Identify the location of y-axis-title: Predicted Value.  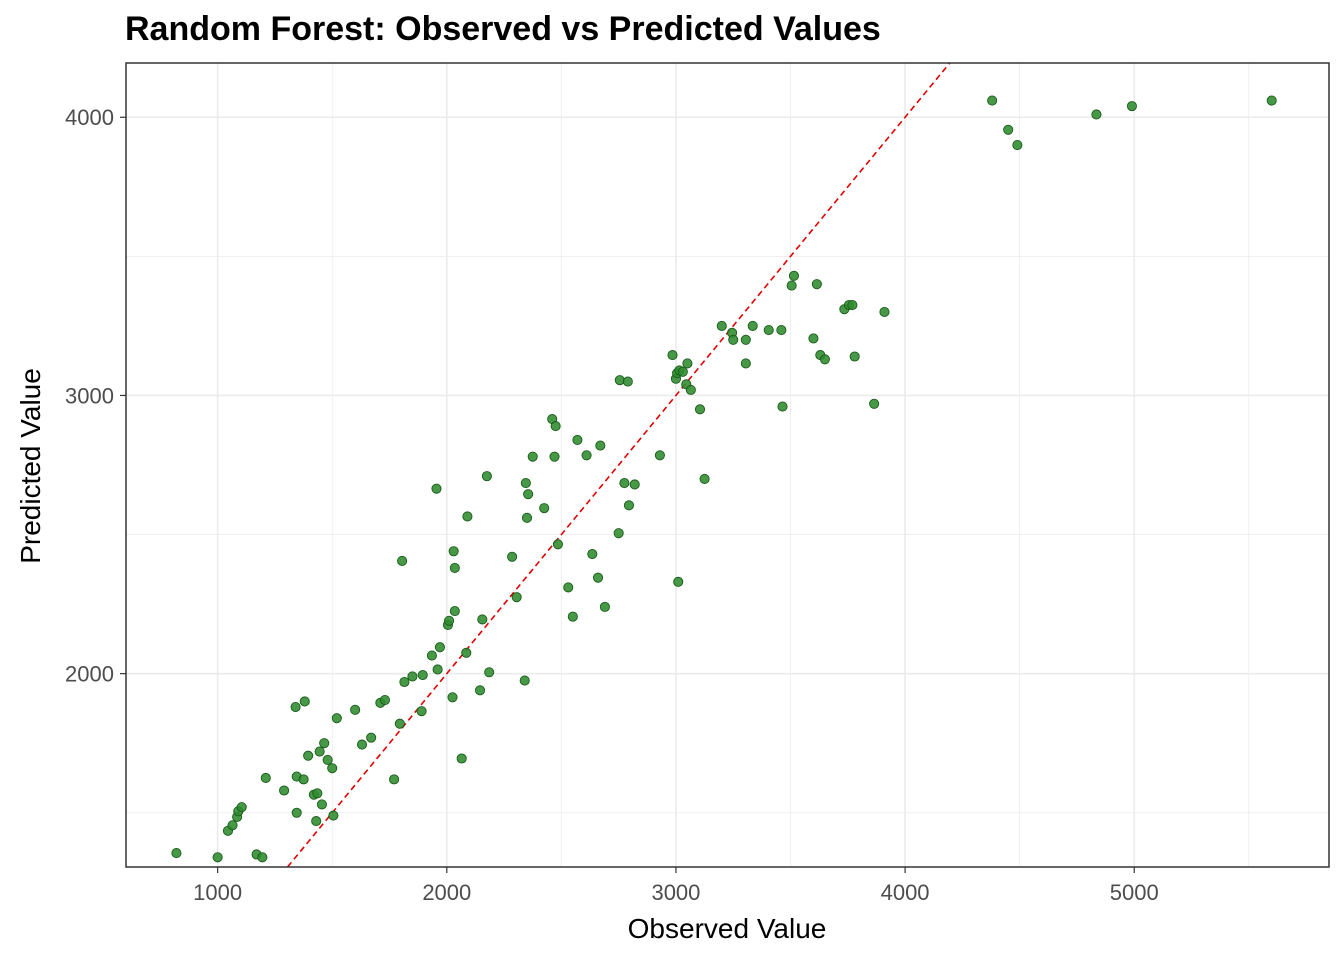
(30, 466).